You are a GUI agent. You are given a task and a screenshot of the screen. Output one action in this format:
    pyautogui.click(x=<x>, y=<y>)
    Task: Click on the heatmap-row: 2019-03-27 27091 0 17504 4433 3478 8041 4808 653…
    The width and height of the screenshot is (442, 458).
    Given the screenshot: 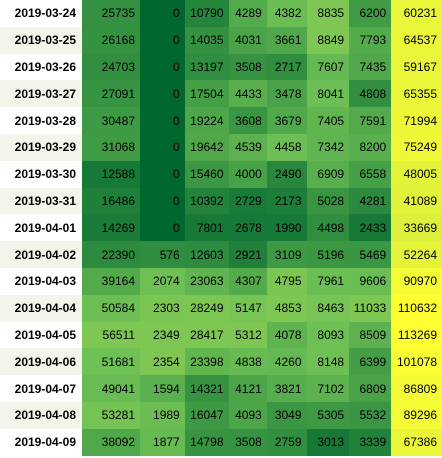 What is the action you would take?
    pyautogui.click(x=221, y=94)
    